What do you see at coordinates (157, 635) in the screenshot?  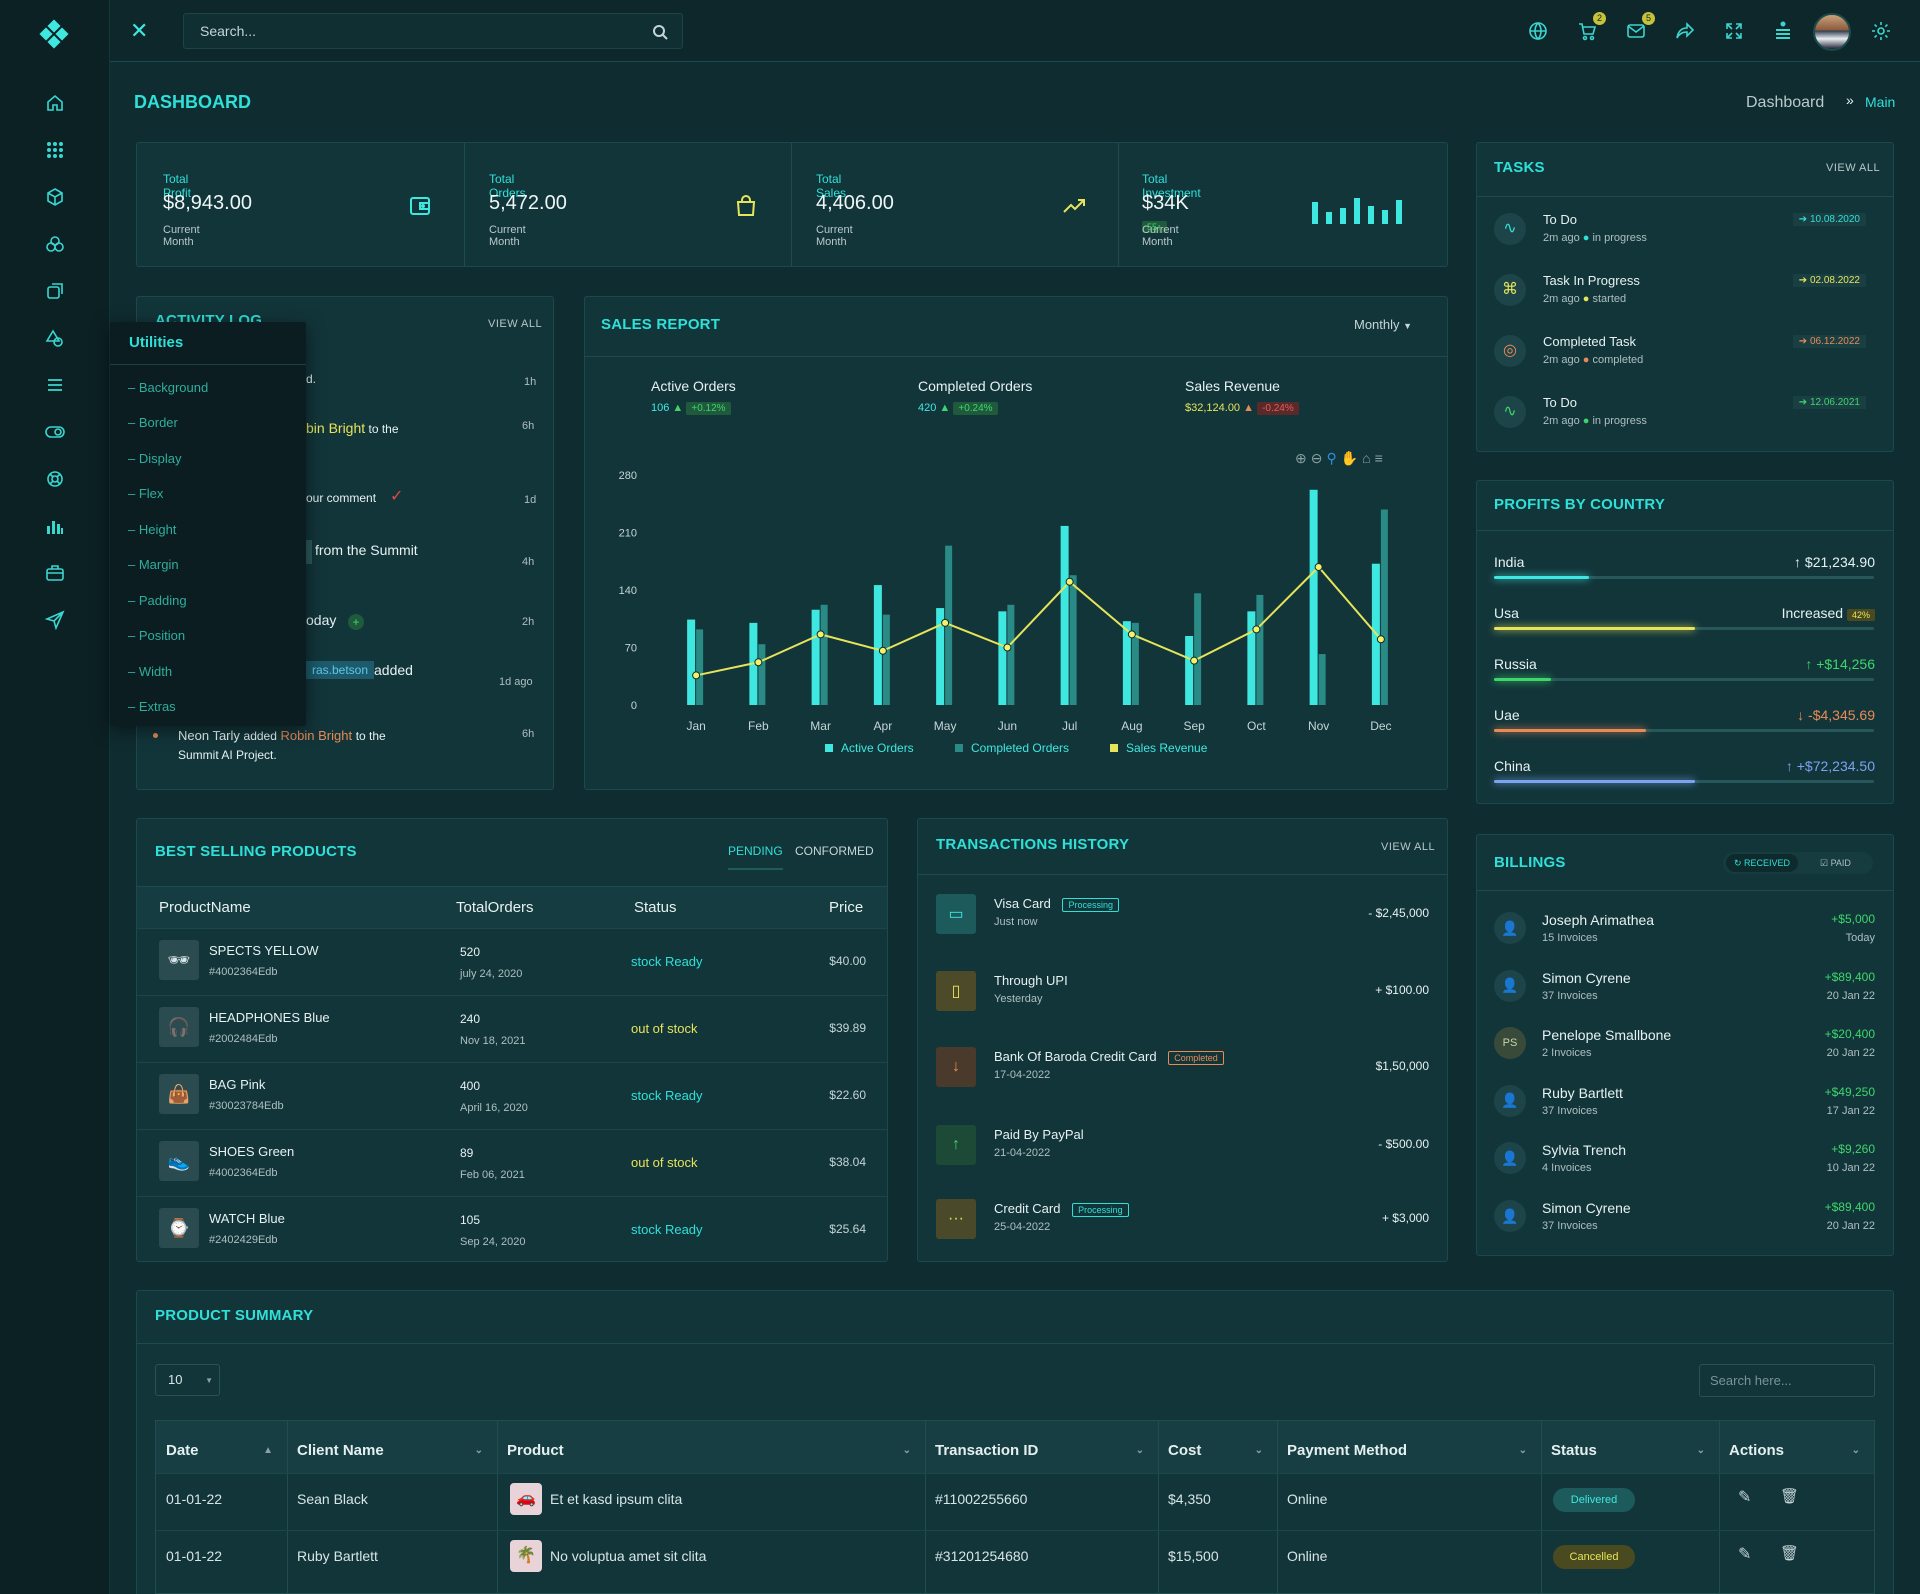 I see `utilities-item: – Position` at bounding box center [157, 635].